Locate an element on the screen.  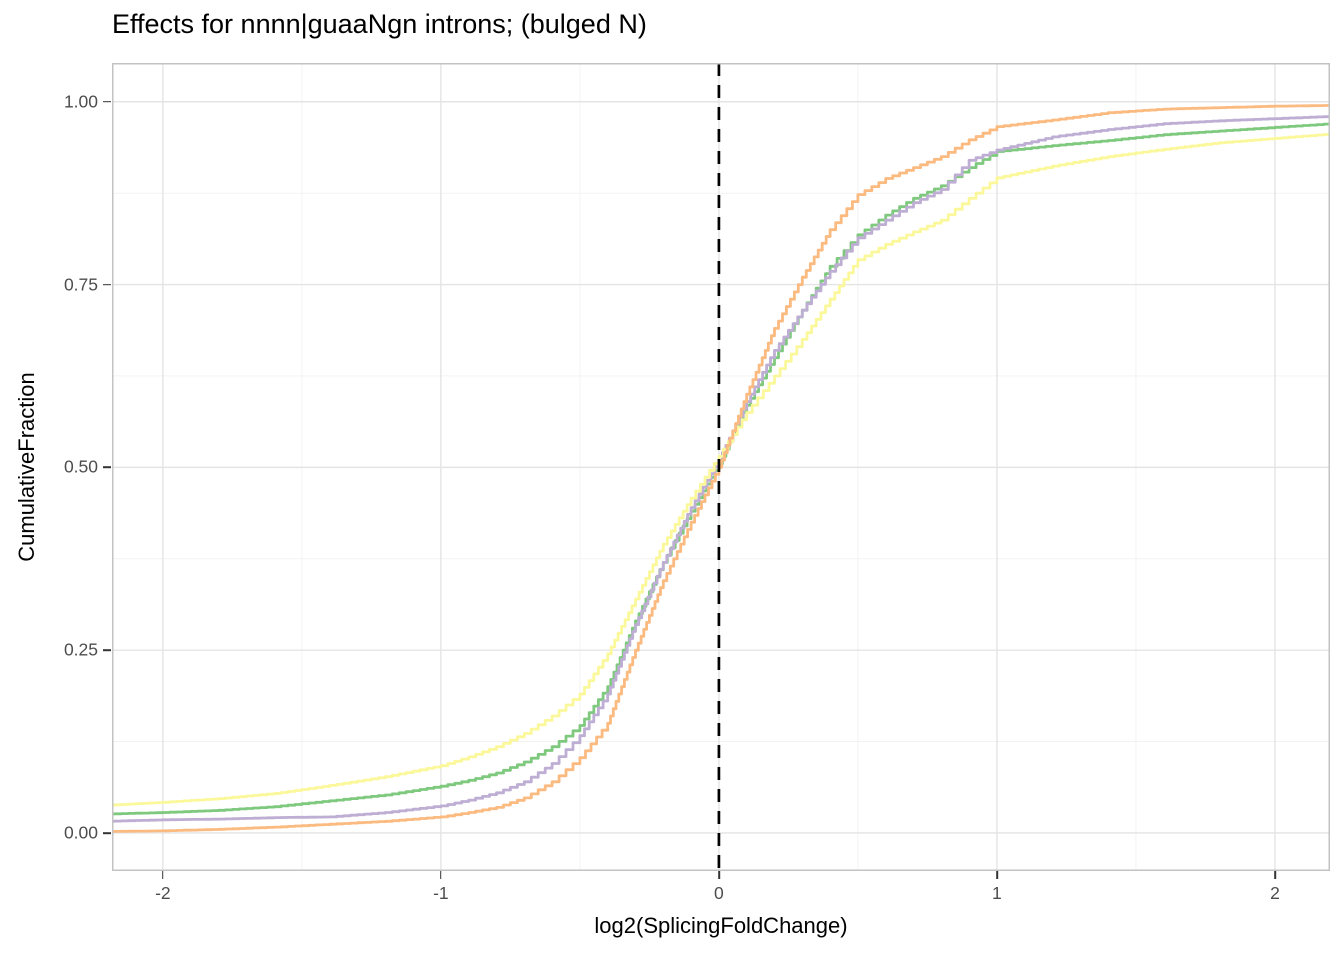
y-tick-label: 0.75 is located at coordinates (80, 284).